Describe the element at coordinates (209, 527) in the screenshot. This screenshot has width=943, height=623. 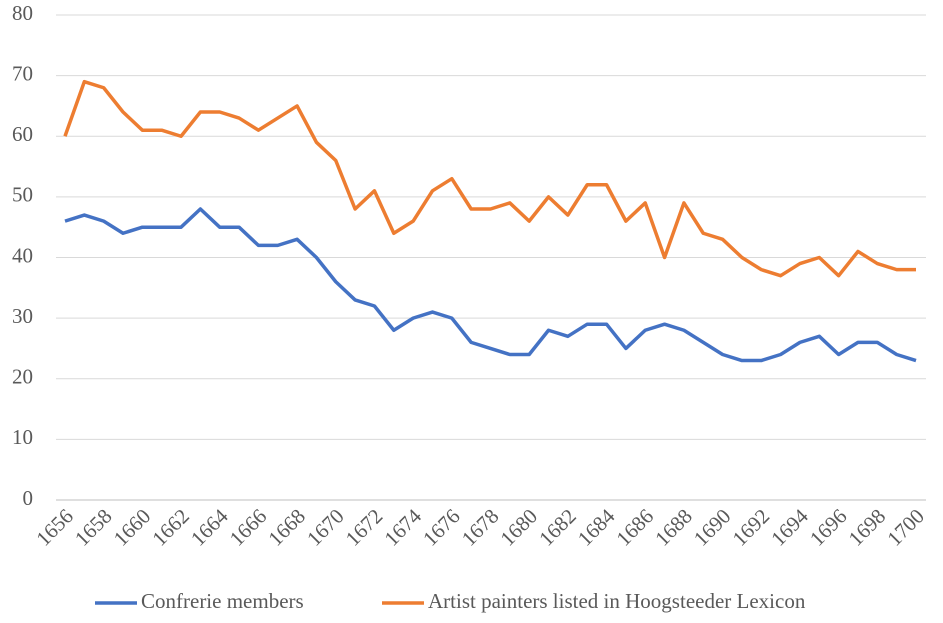
I see `x-tick-label: 1664` at that location.